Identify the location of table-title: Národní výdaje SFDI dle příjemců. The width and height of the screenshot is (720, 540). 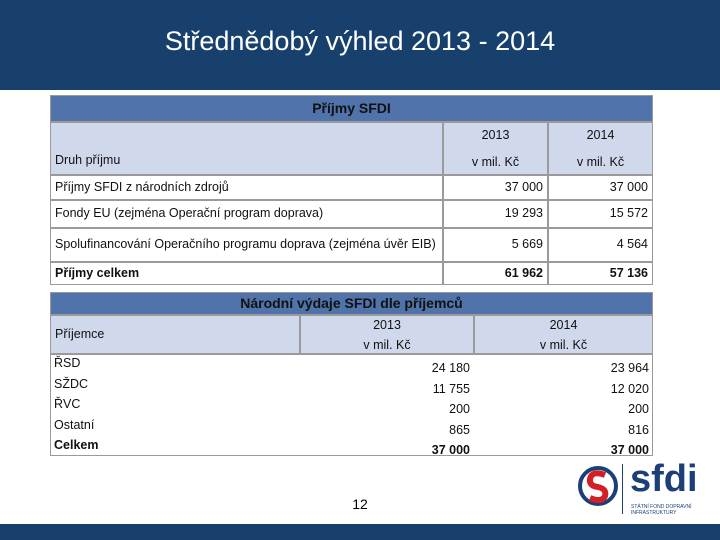
(351, 303).